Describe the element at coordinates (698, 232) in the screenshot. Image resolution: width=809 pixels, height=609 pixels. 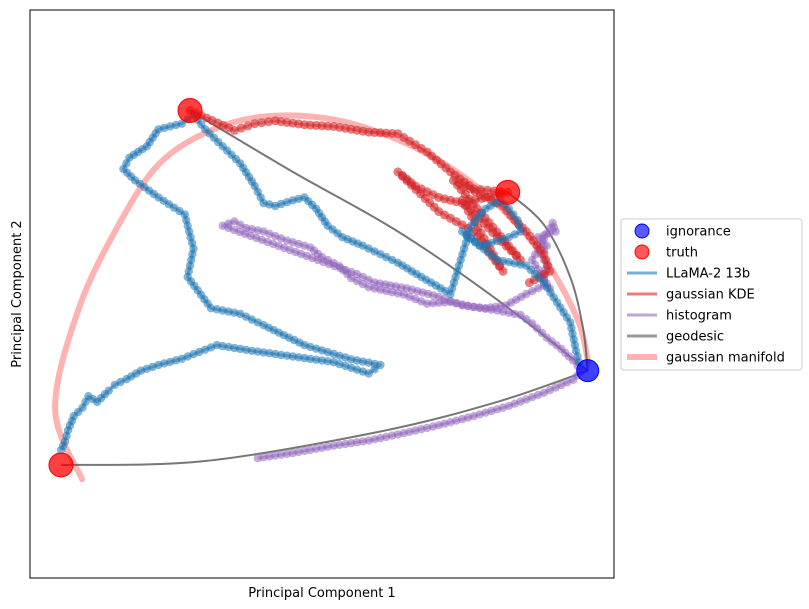
I see `legend-label-0: ignorance` at that location.